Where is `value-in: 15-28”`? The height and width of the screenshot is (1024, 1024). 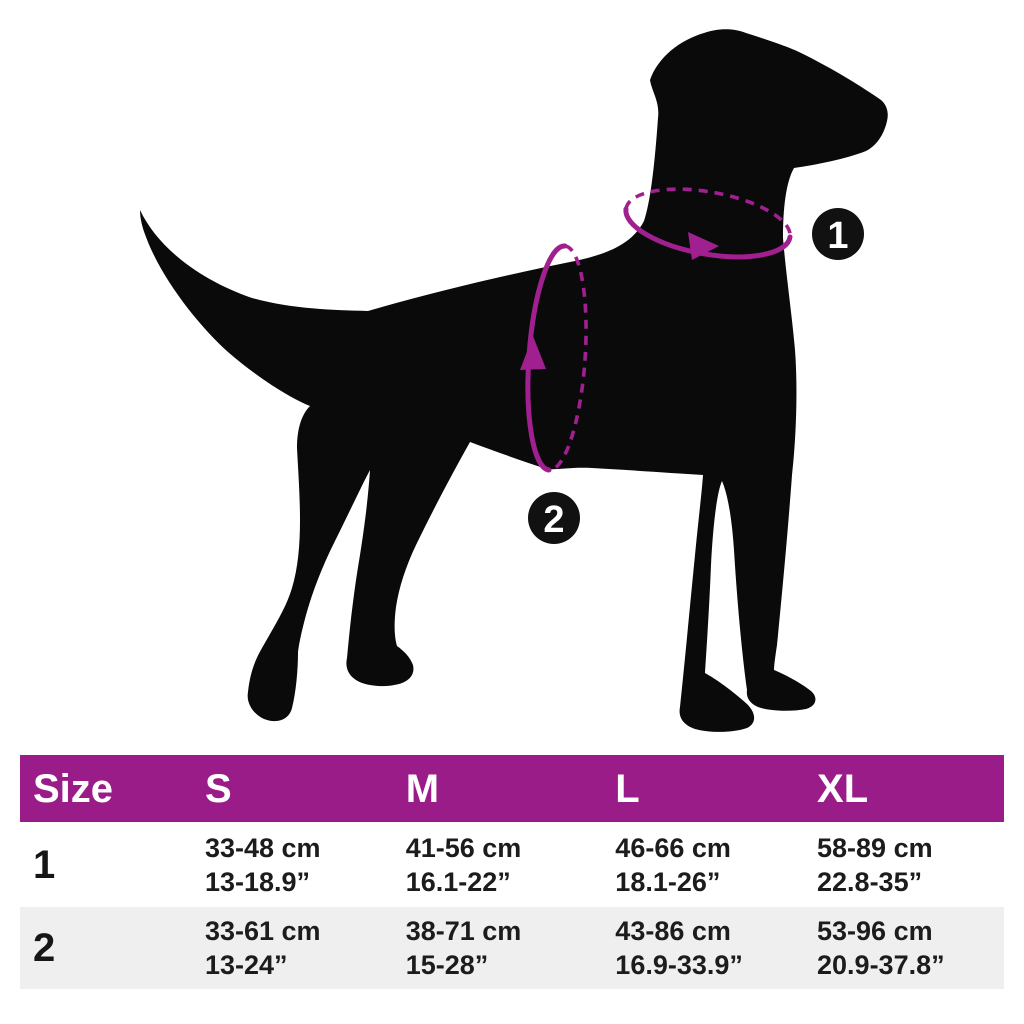
value-in: 15-28” is located at coordinates (447, 965).